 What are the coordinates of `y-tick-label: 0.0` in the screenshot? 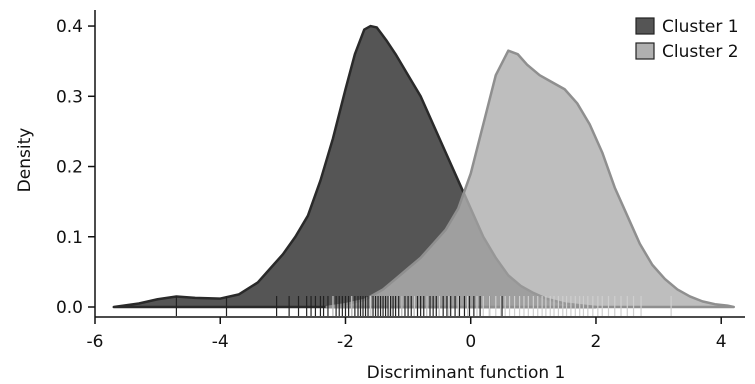 It's located at (69, 308).